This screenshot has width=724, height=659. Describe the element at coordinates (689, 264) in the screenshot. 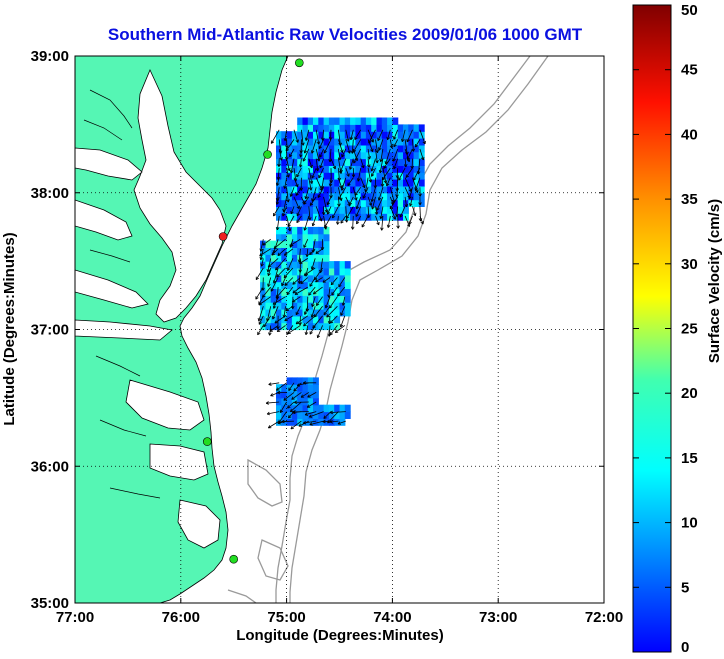

I see `colorbar-tick-label: 30` at that location.